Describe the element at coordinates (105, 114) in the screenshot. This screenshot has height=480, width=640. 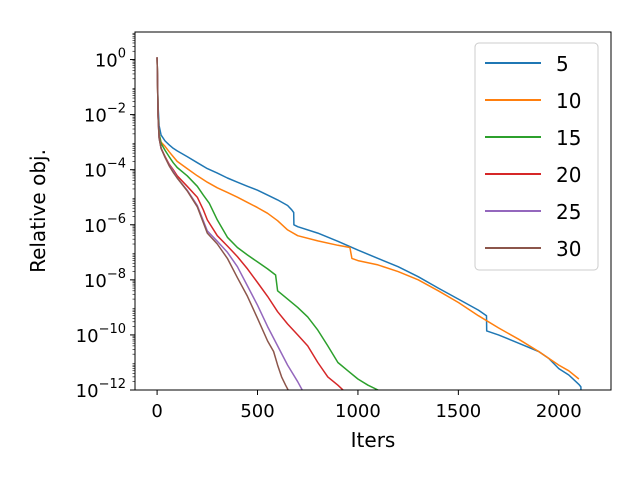
I see `y-tick-label: 10⁻²` at that location.